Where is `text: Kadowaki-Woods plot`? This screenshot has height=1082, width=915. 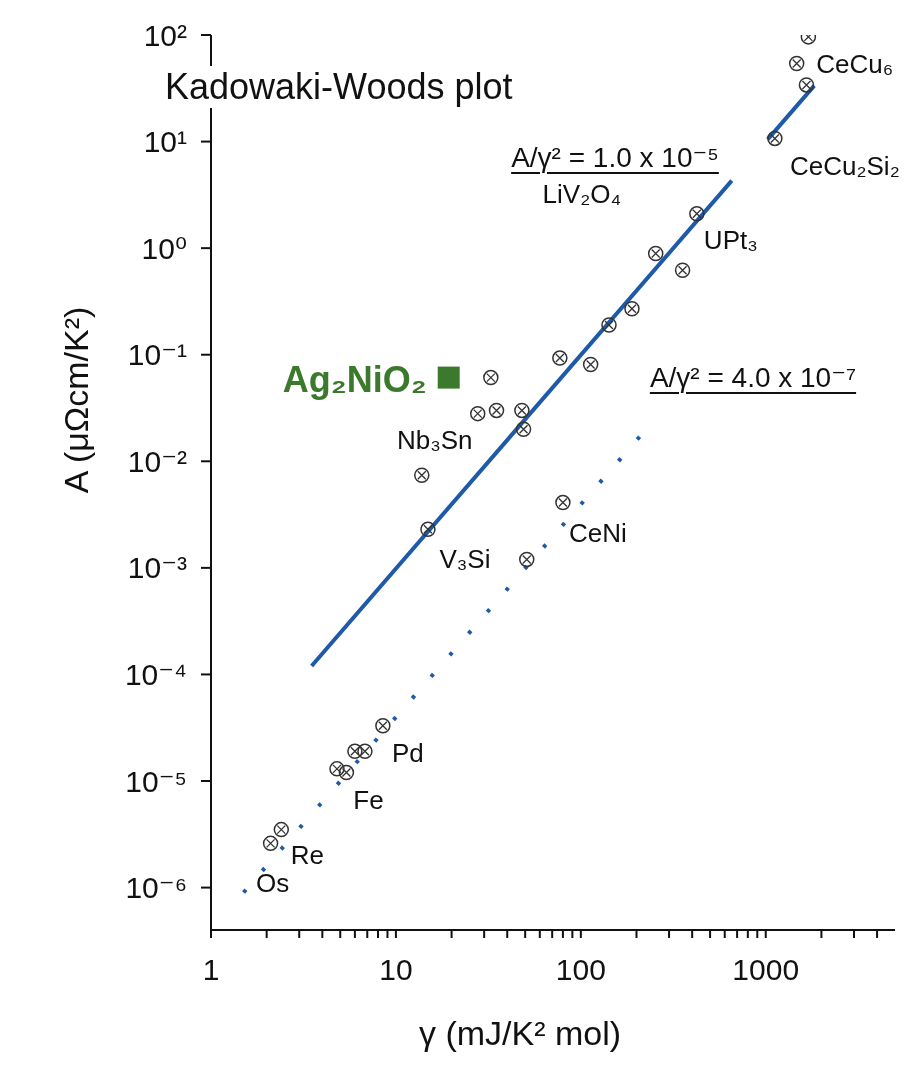
text: Kadowaki-Woods plot is located at coordinates (339, 87).